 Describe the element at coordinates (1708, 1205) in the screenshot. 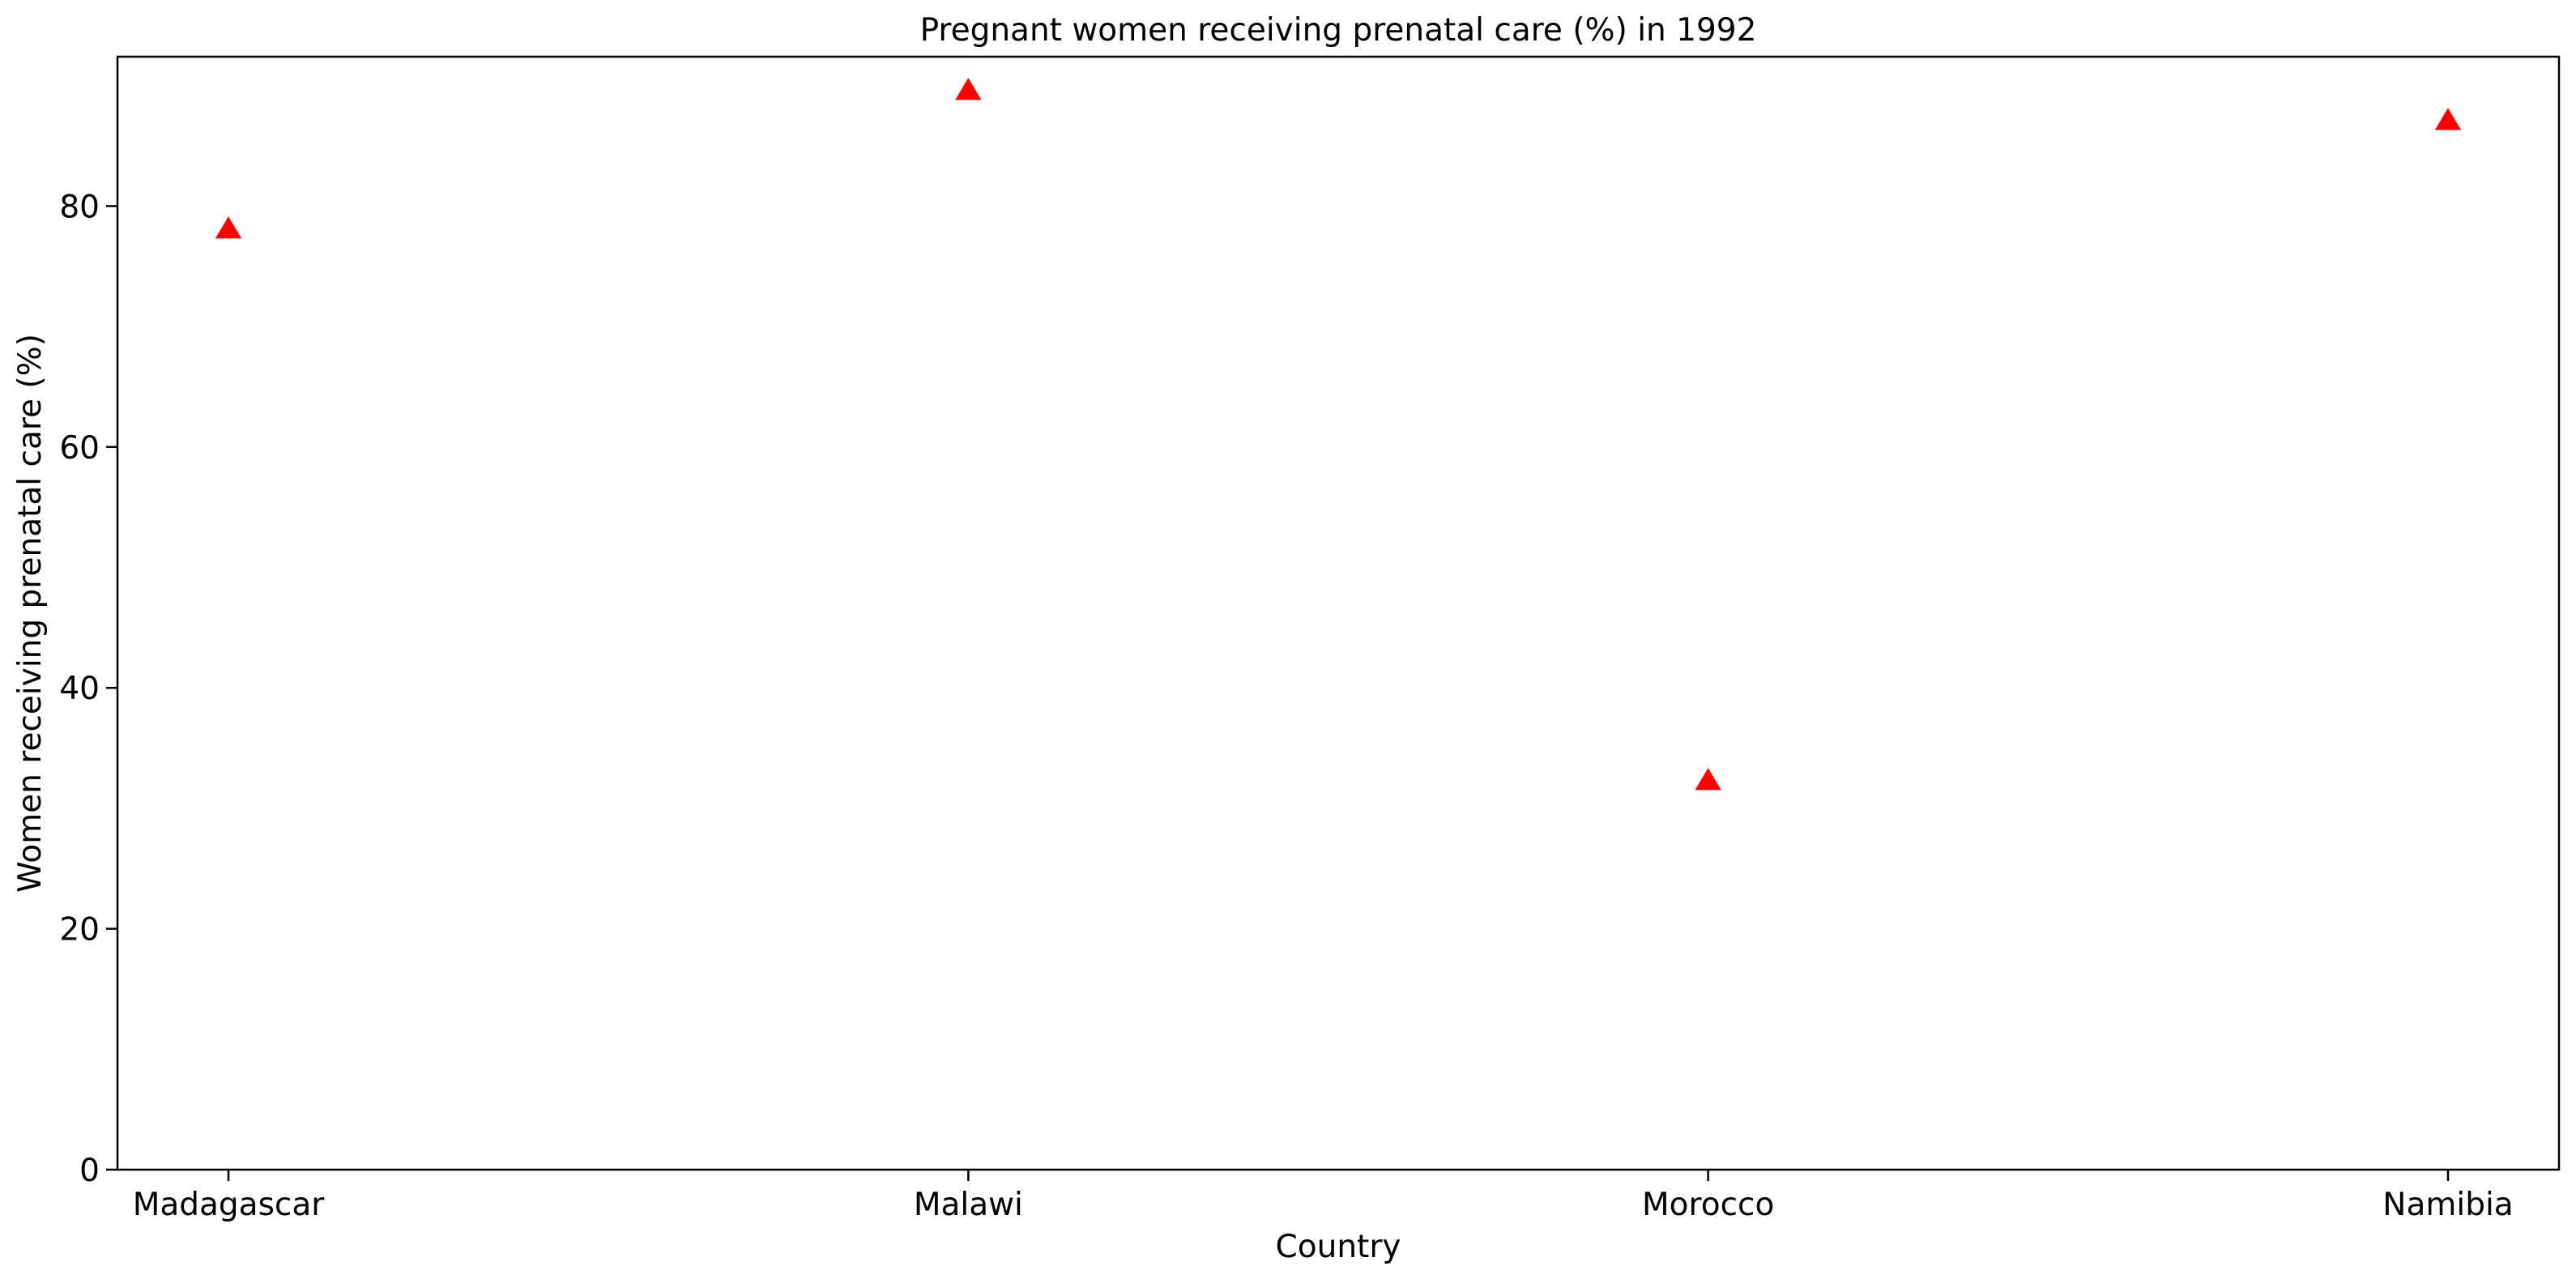

I see `x-tick-label: Morocco` at that location.